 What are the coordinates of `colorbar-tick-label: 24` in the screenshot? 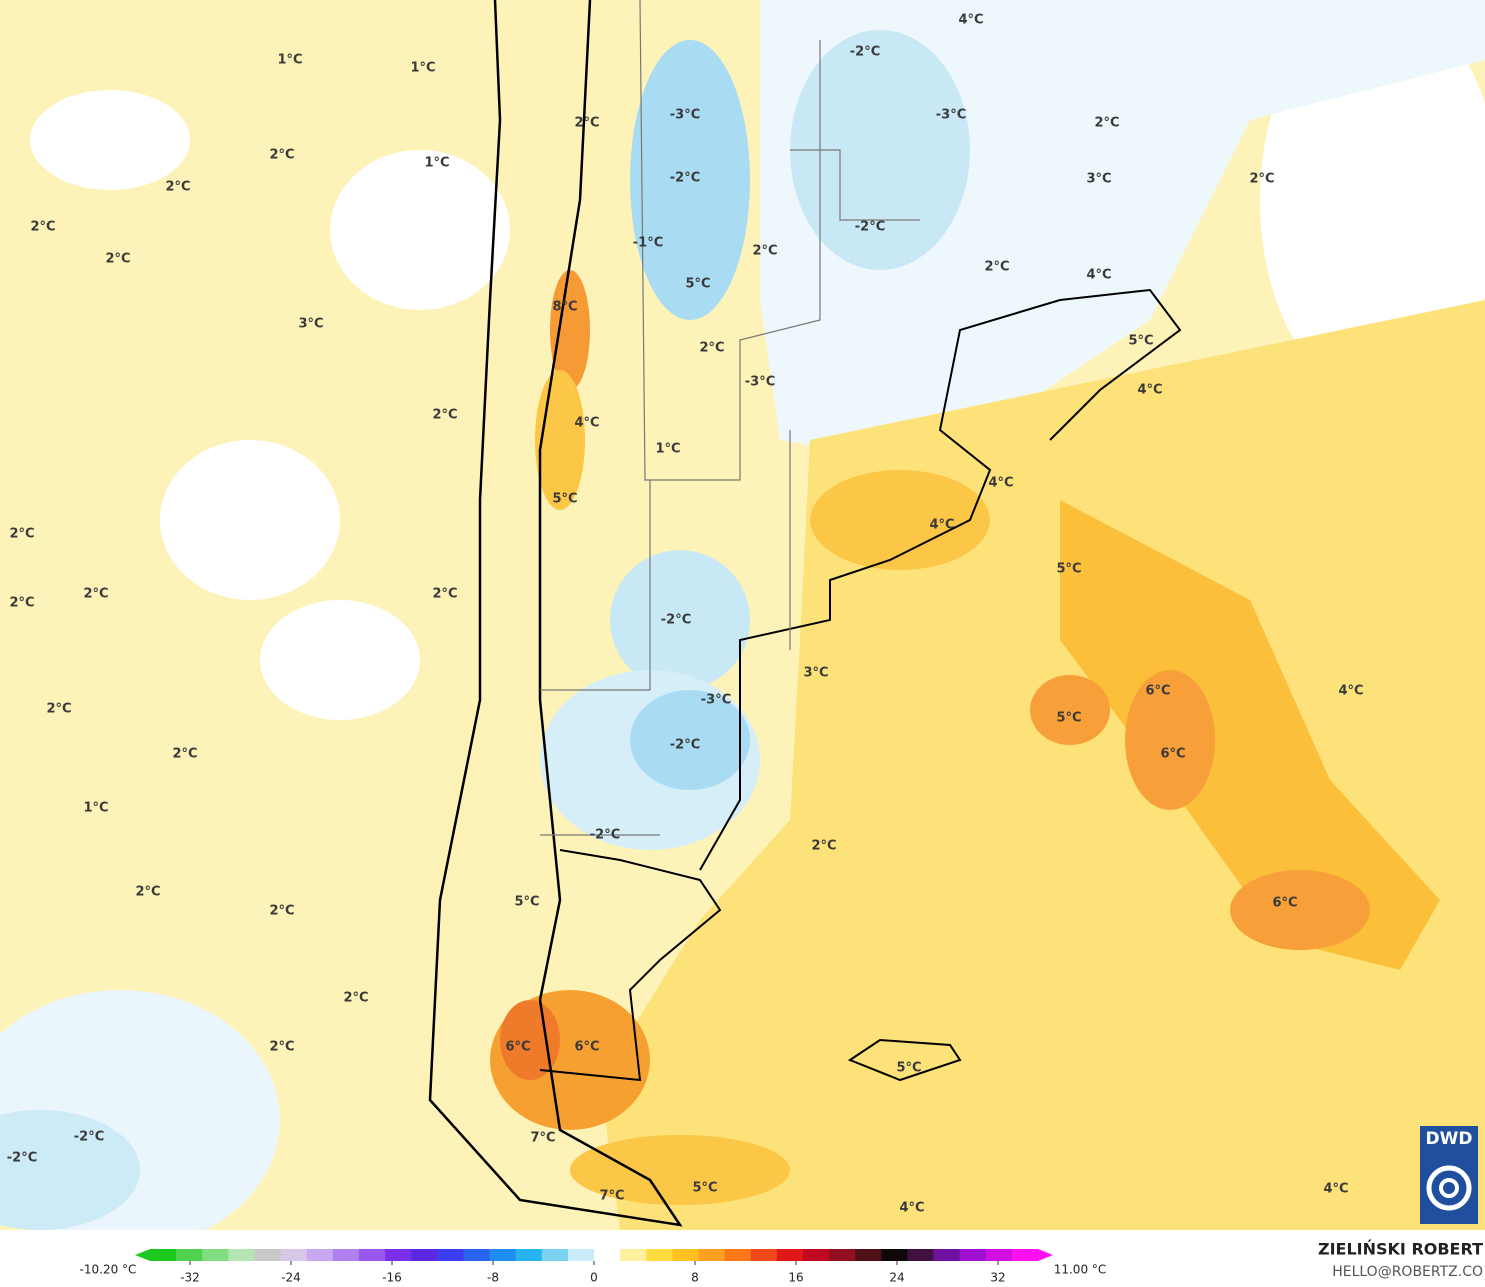 It's located at (896, 1278).